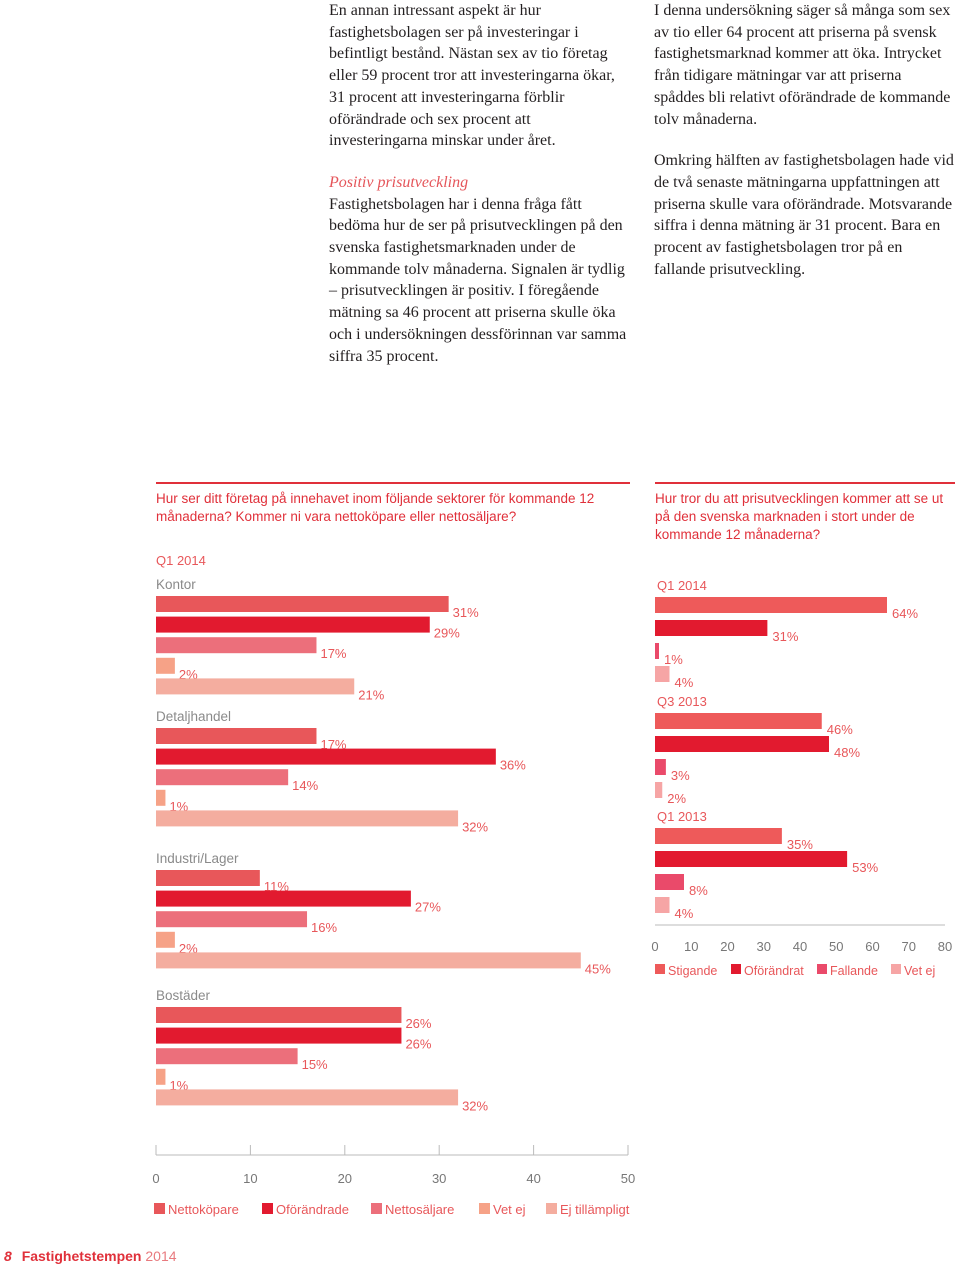 The image size is (960, 1265). Describe the element at coordinates (676, 798) in the screenshot. I see `chart2-value-label: 2%` at that location.